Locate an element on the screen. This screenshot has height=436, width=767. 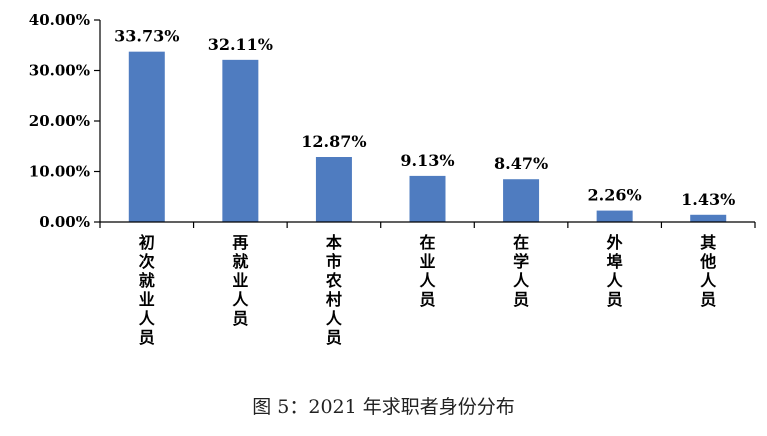
x-tick-label-5: 在学人员 is located at coordinates (521, 271).